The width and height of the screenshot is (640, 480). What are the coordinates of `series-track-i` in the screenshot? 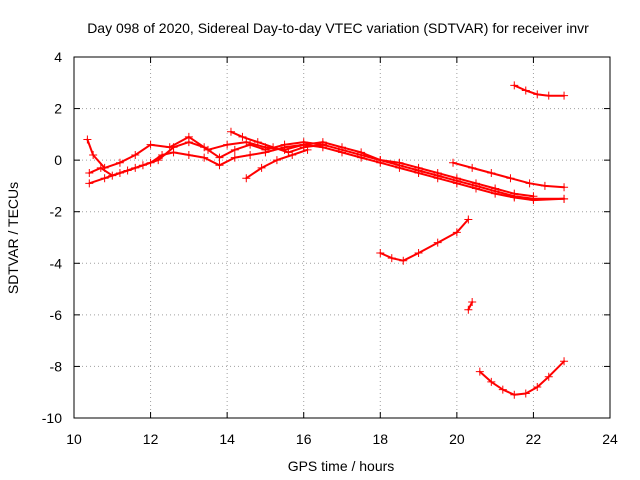 It's located at (470, 305).